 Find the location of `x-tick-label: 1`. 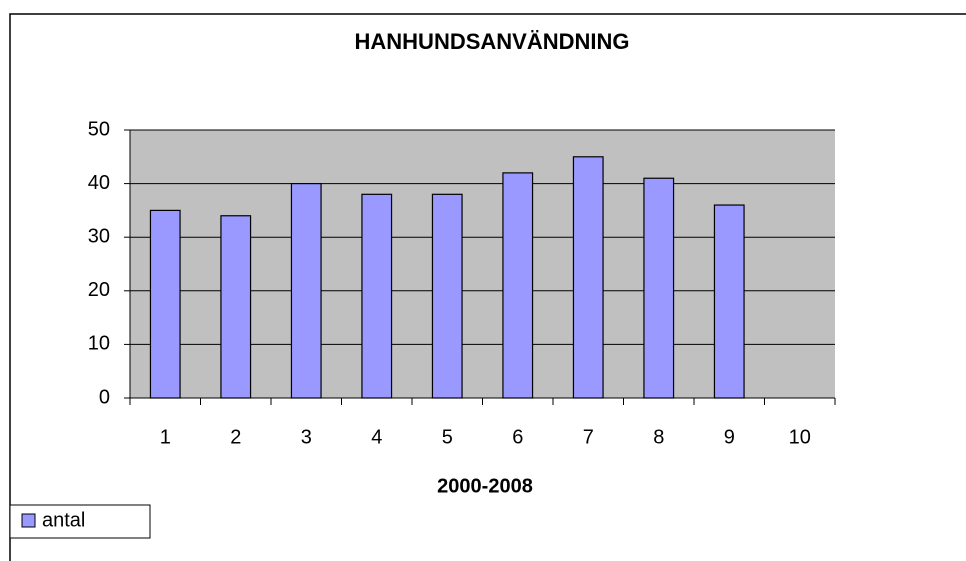

x-tick-label: 1 is located at coordinates (165, 437).